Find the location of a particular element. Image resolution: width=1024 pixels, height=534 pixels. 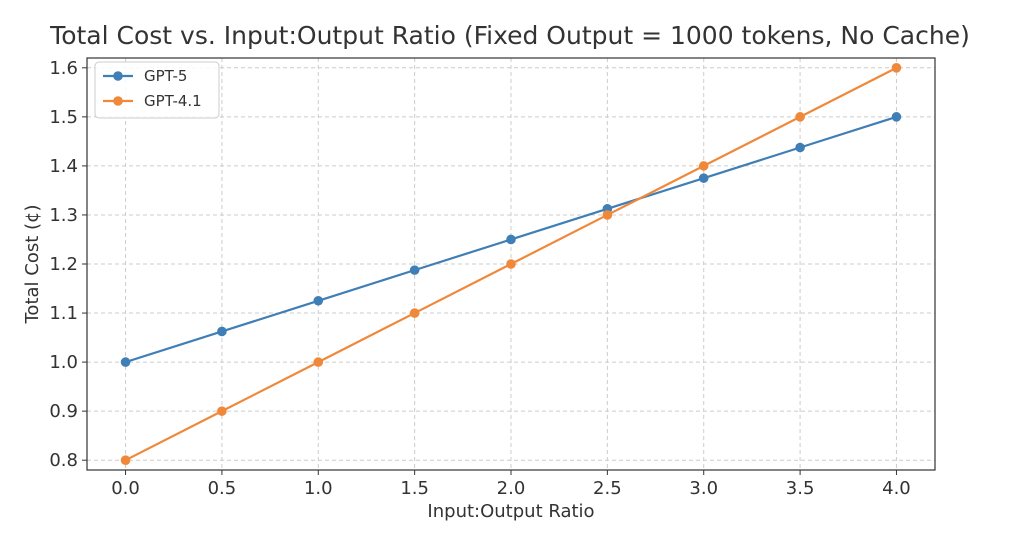

x-tick-label: 0.5 is located at coordinates (222, 488).